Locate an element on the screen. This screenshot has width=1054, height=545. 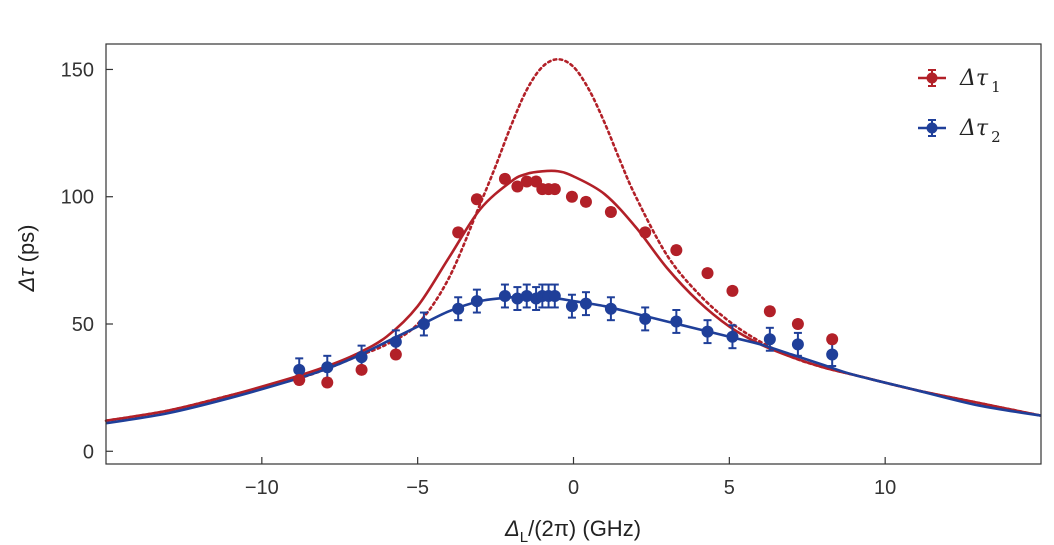
x-tick-label: −5 is located at coordinates (417, 488).